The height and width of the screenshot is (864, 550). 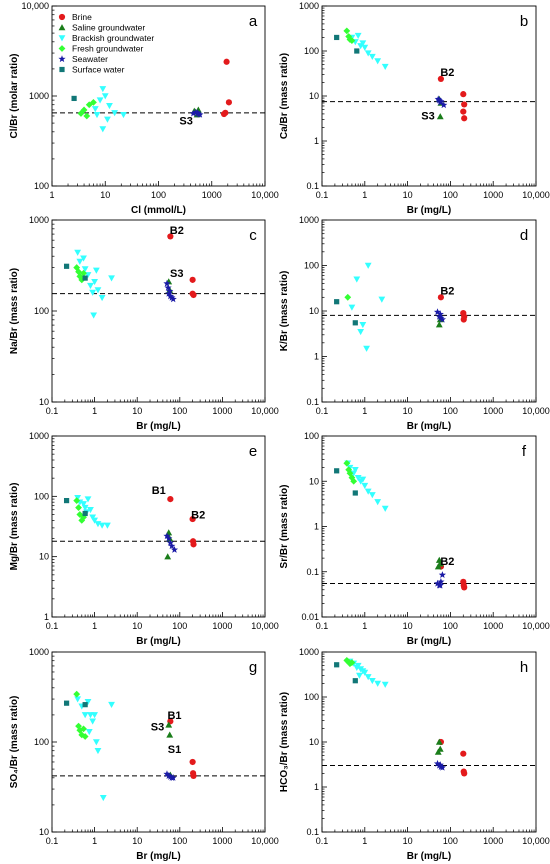 I want to click on legend-label-fresh: Fresh groundwater, so click(x=108, y=49).